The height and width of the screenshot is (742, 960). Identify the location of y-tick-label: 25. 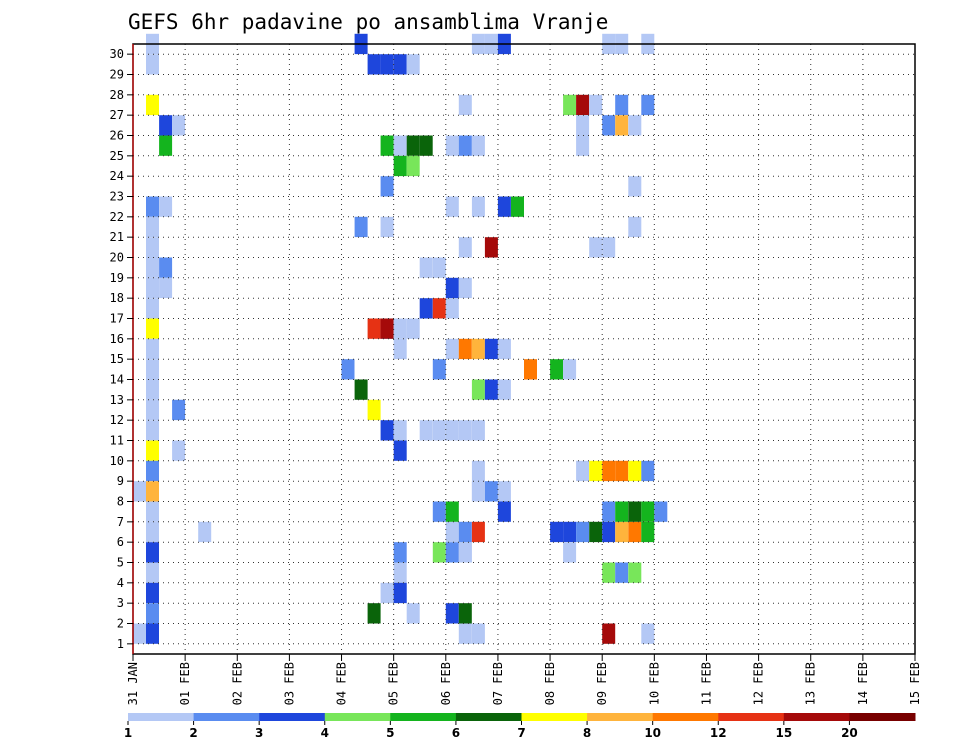
(117, 156).